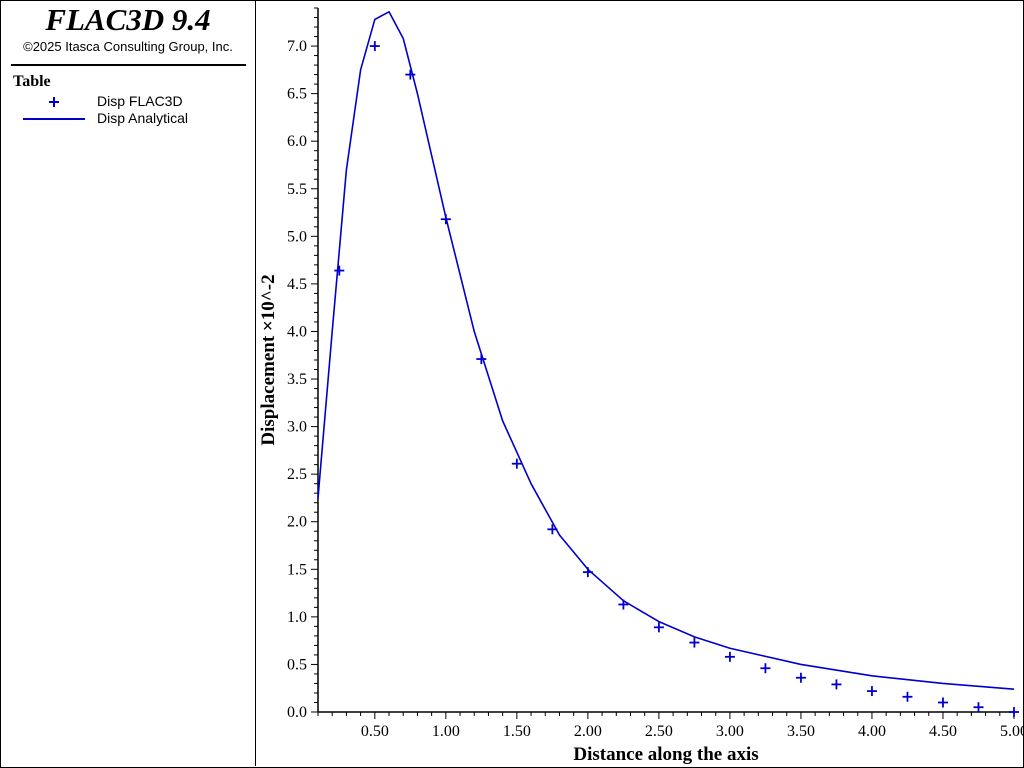  What do you see at coordinates (297, 94) in the screenshot?
I see `y-tick-label: 6.5` at bounding box center [297, 94].